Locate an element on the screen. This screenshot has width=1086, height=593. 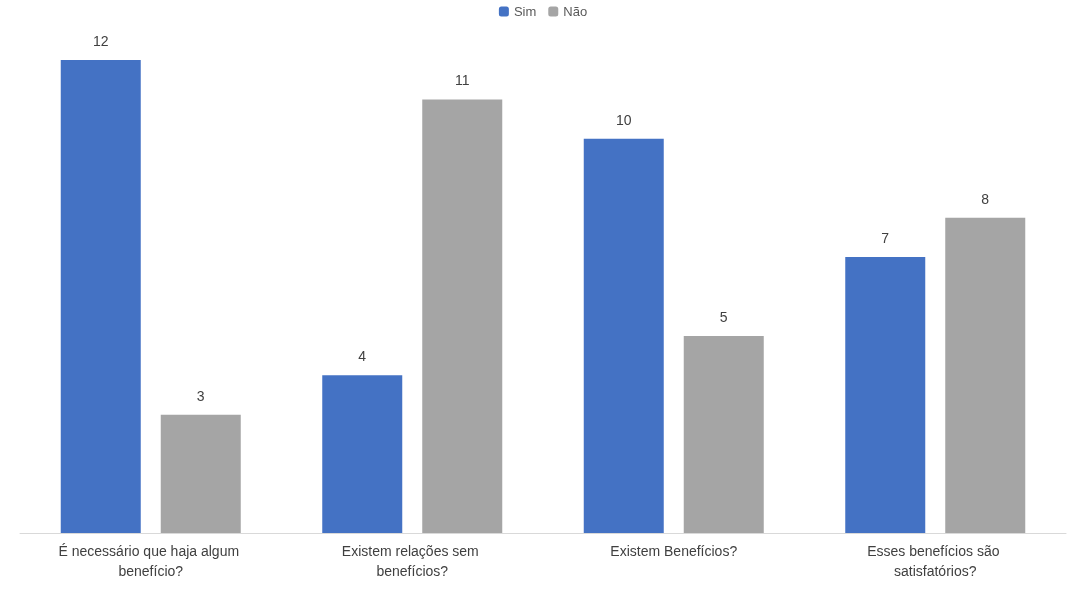
legend-label: Não is located at coordinates (575, 11).